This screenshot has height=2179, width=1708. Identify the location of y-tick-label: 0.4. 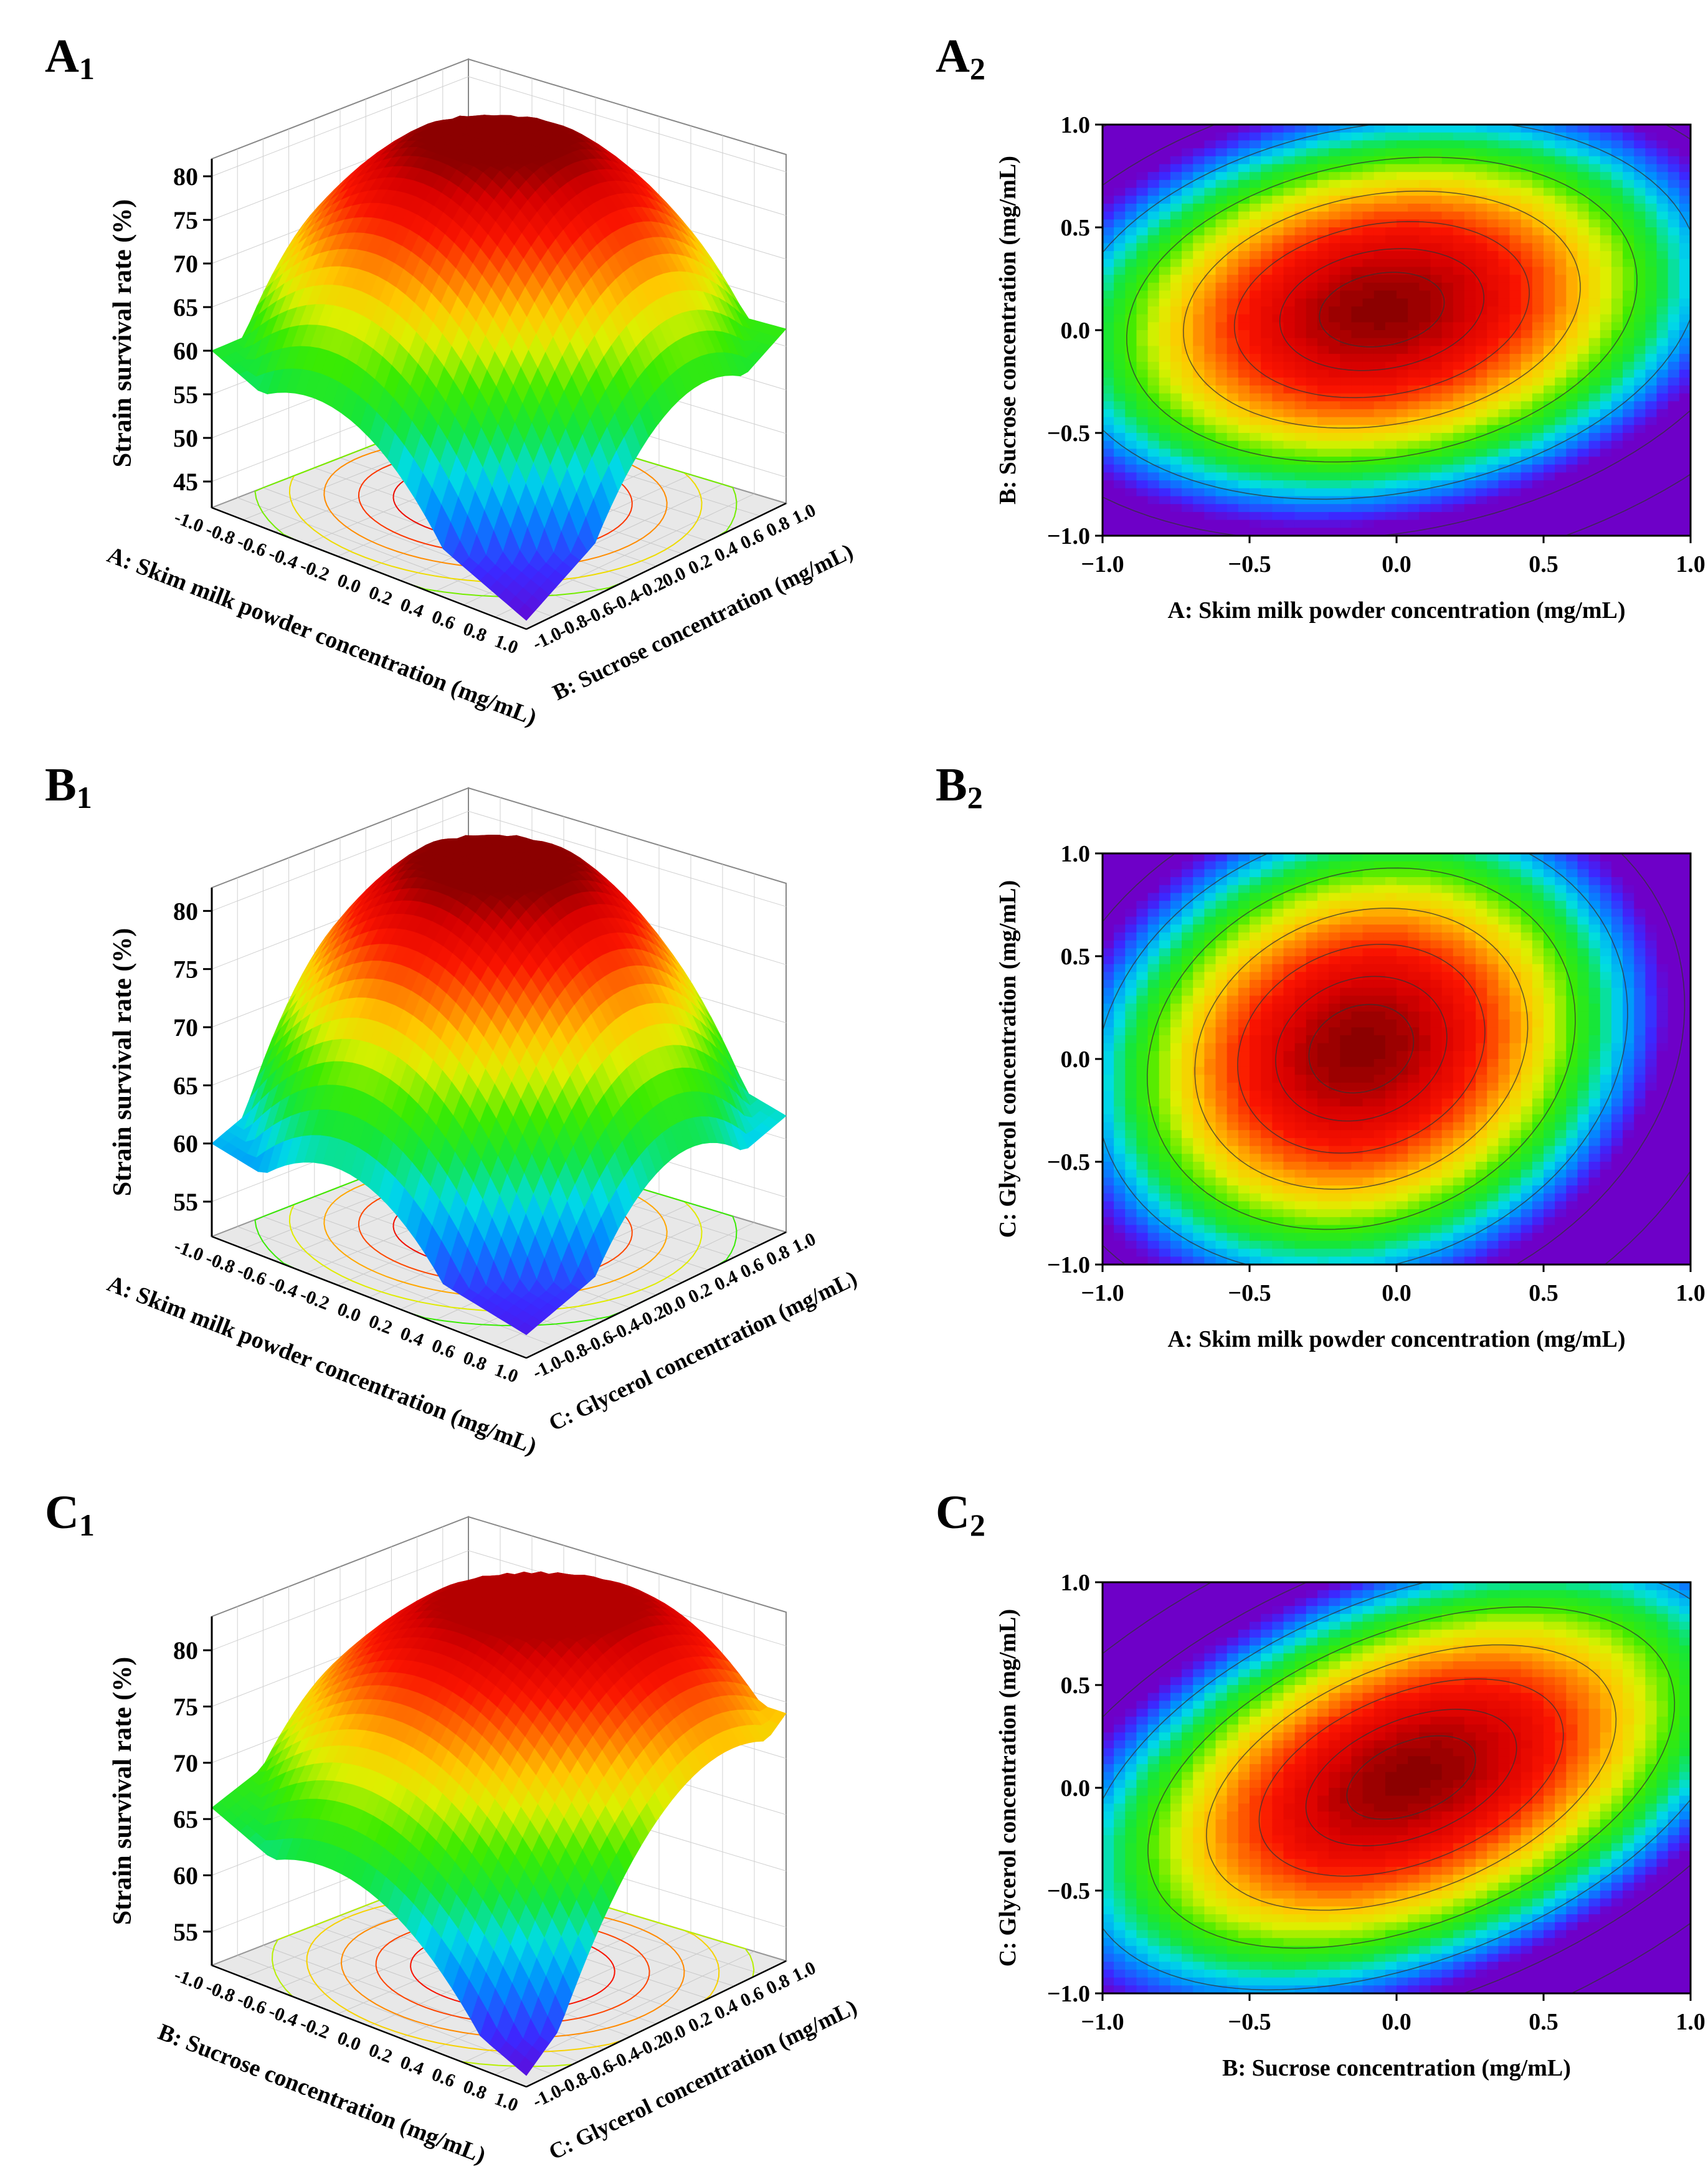
(726, 1280).